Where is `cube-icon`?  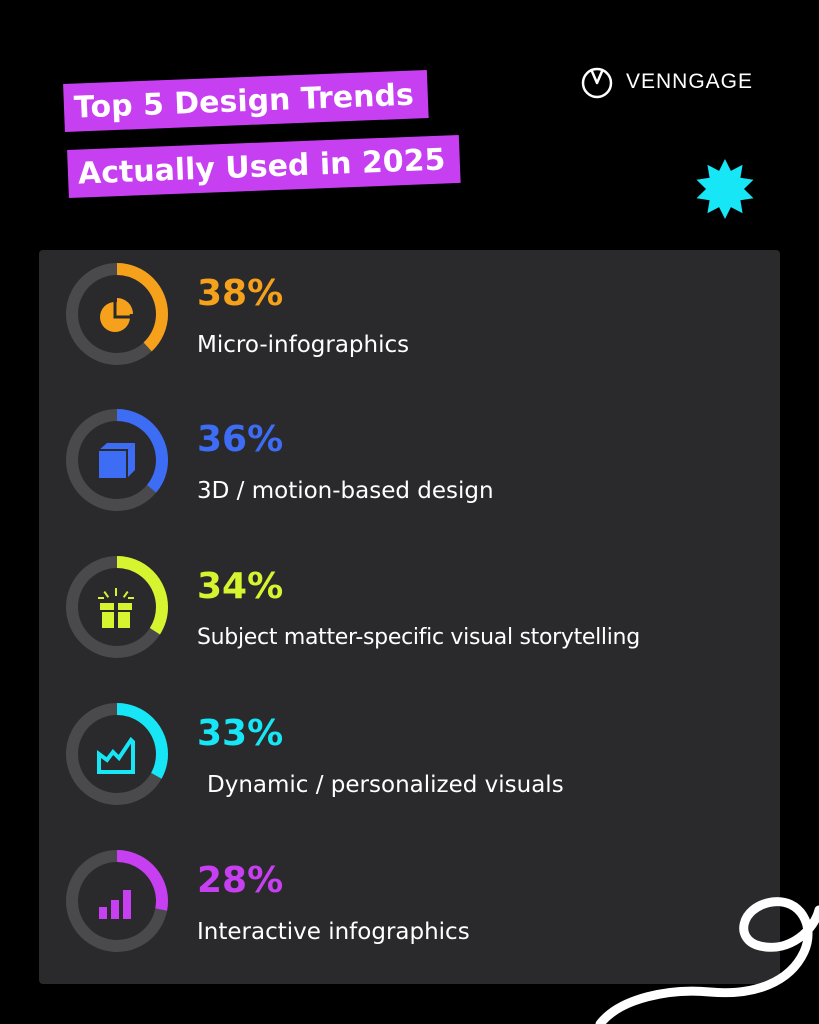
cube-icon is located at coordinates (117, 460).